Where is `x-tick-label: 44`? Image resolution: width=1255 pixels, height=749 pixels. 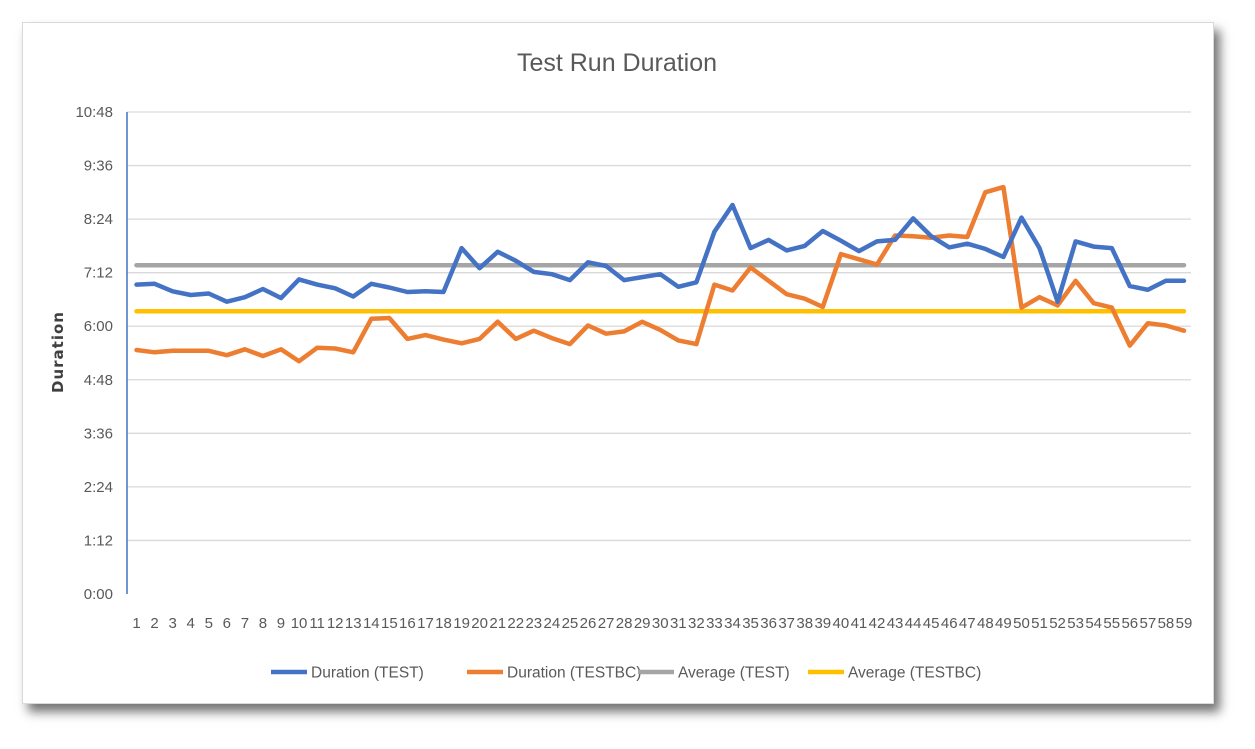
x-tick-label: 44 is located at coordinates (913, 623).